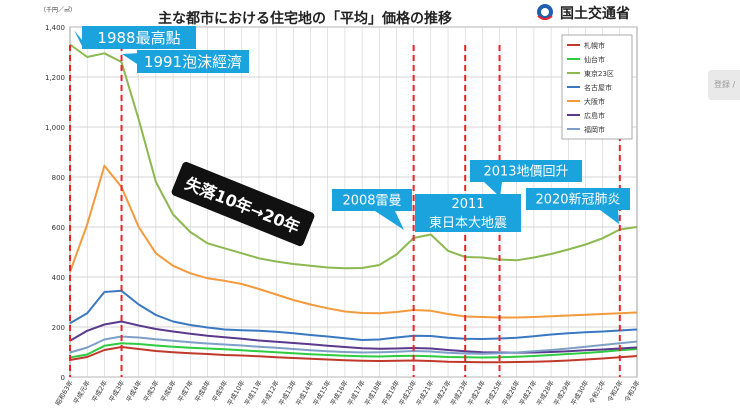 The image size is (740, 415). What do you see at coordinates (55, 78) in the screenshot?
I see `y-tick-label: 1,200` at bounding box center [55, 78].